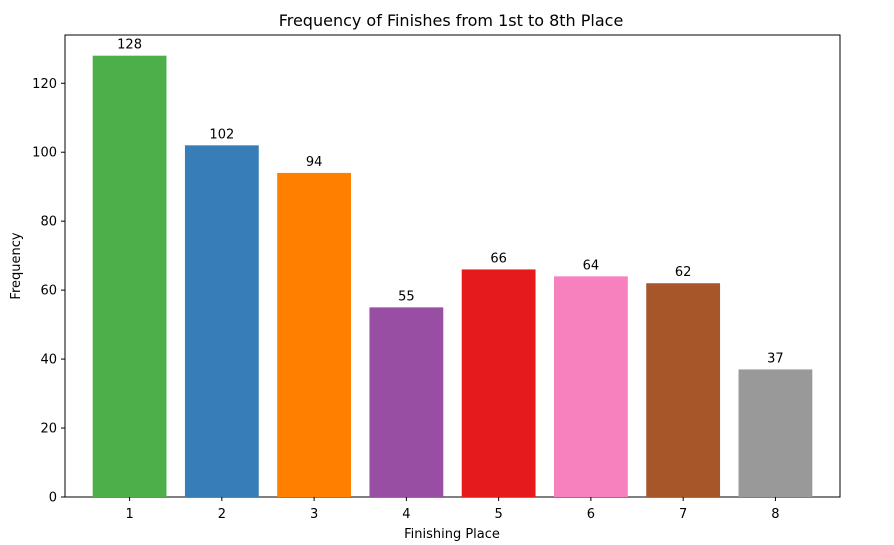 The width and height of the screenshot is (894, 545). Describe the element at coordinates (16, 265) in the screenshot. I see `y-axis-label: Frequency` at that location.